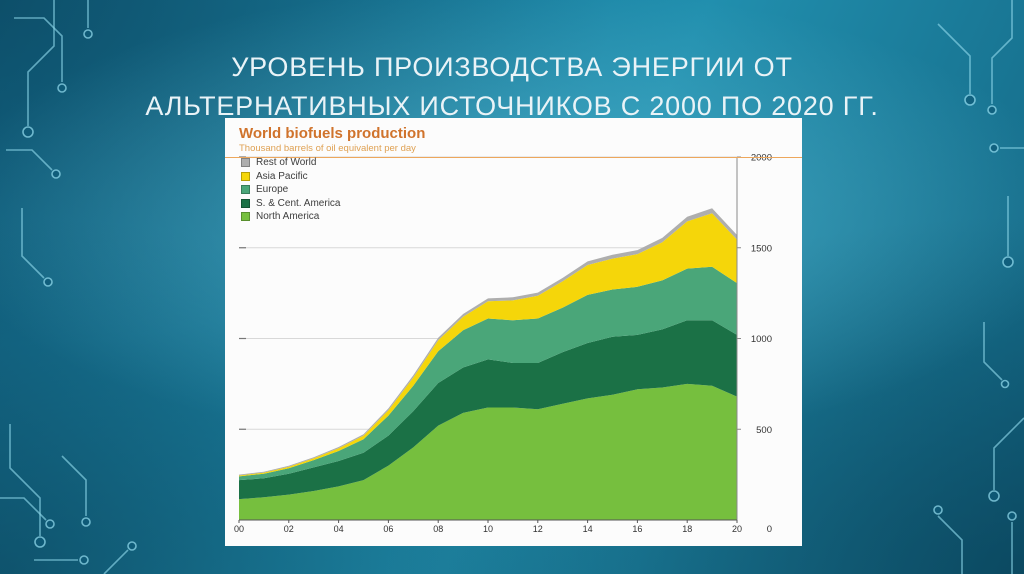  I want to click on x-axis-tick-label: 04, so click(339, 529).